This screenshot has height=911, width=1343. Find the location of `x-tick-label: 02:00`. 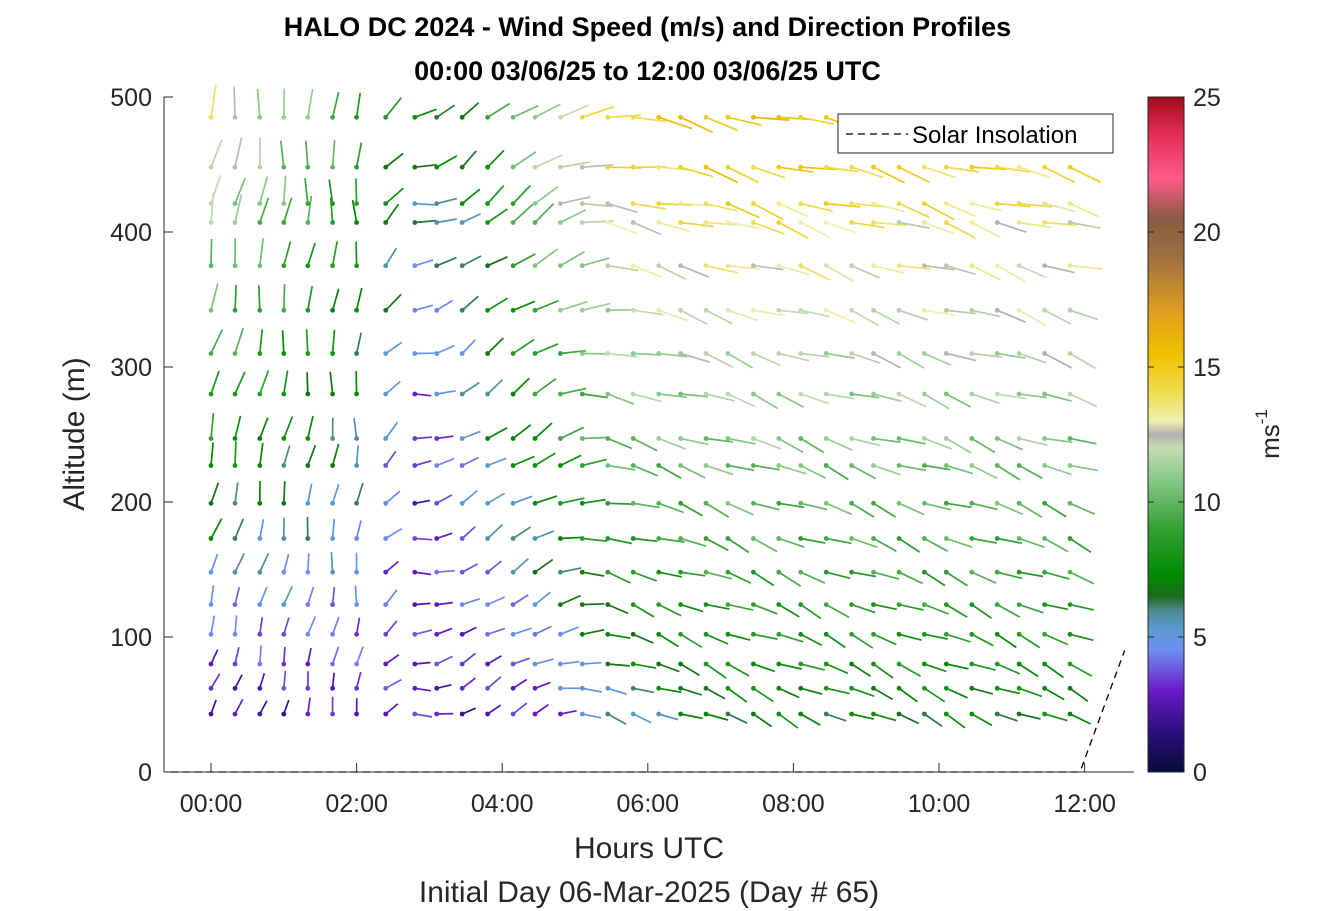

x-tick-label: 02:00 is located at coordinates (356, 804).